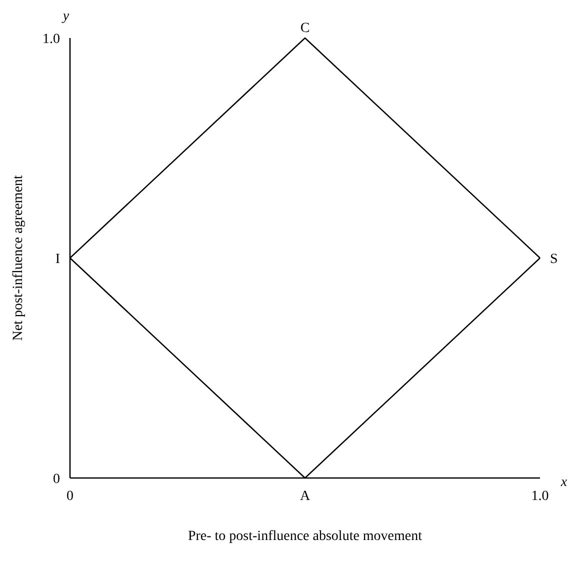 The height and width of the screenshot is (573, 570). What do you see at coordinates (305, 536) in the screenshot?
I see `x-axis-title: Pre- to post-influence absolute movement` at bounding box center [305, 536].